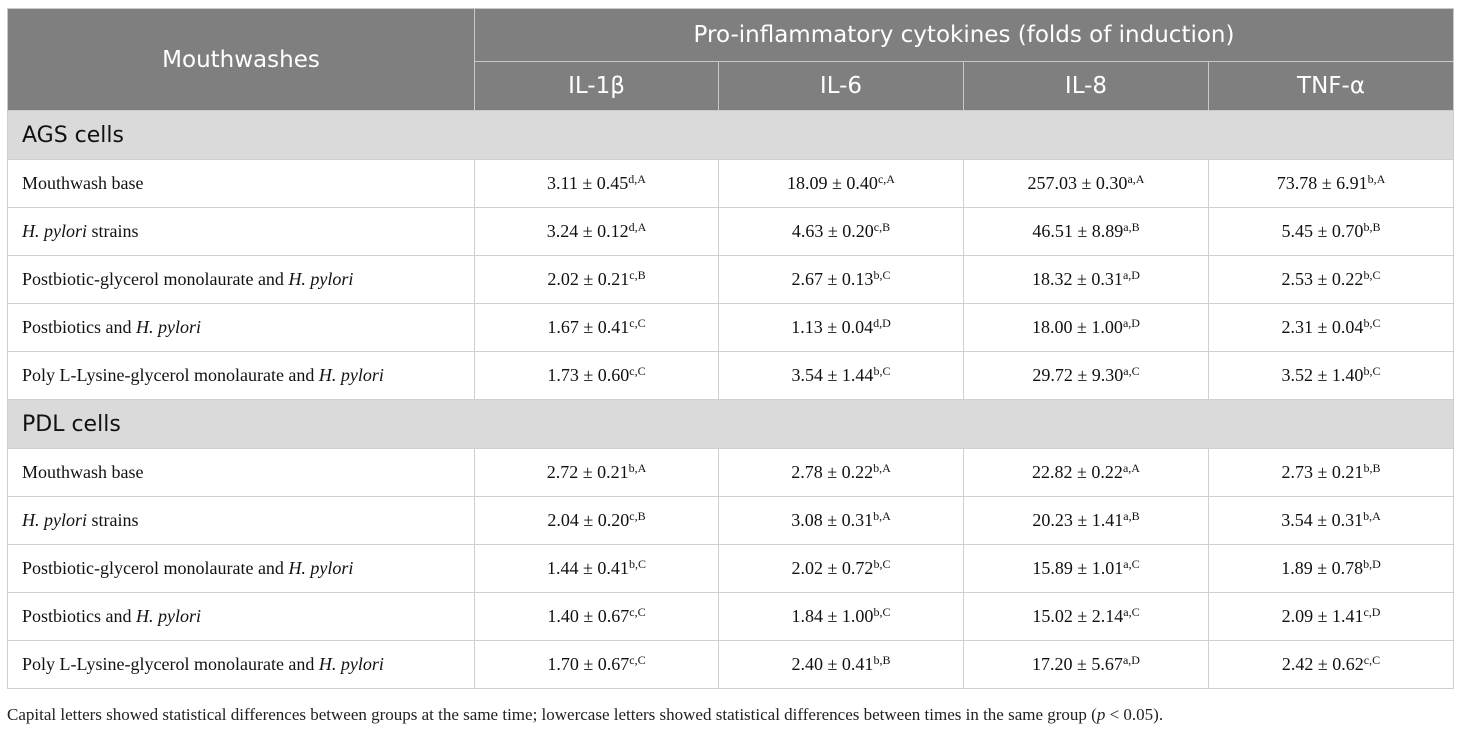  Describe the element at coordinates (1131, 227) in the screenshot. I see `cell-superscript: a,B` at that location.